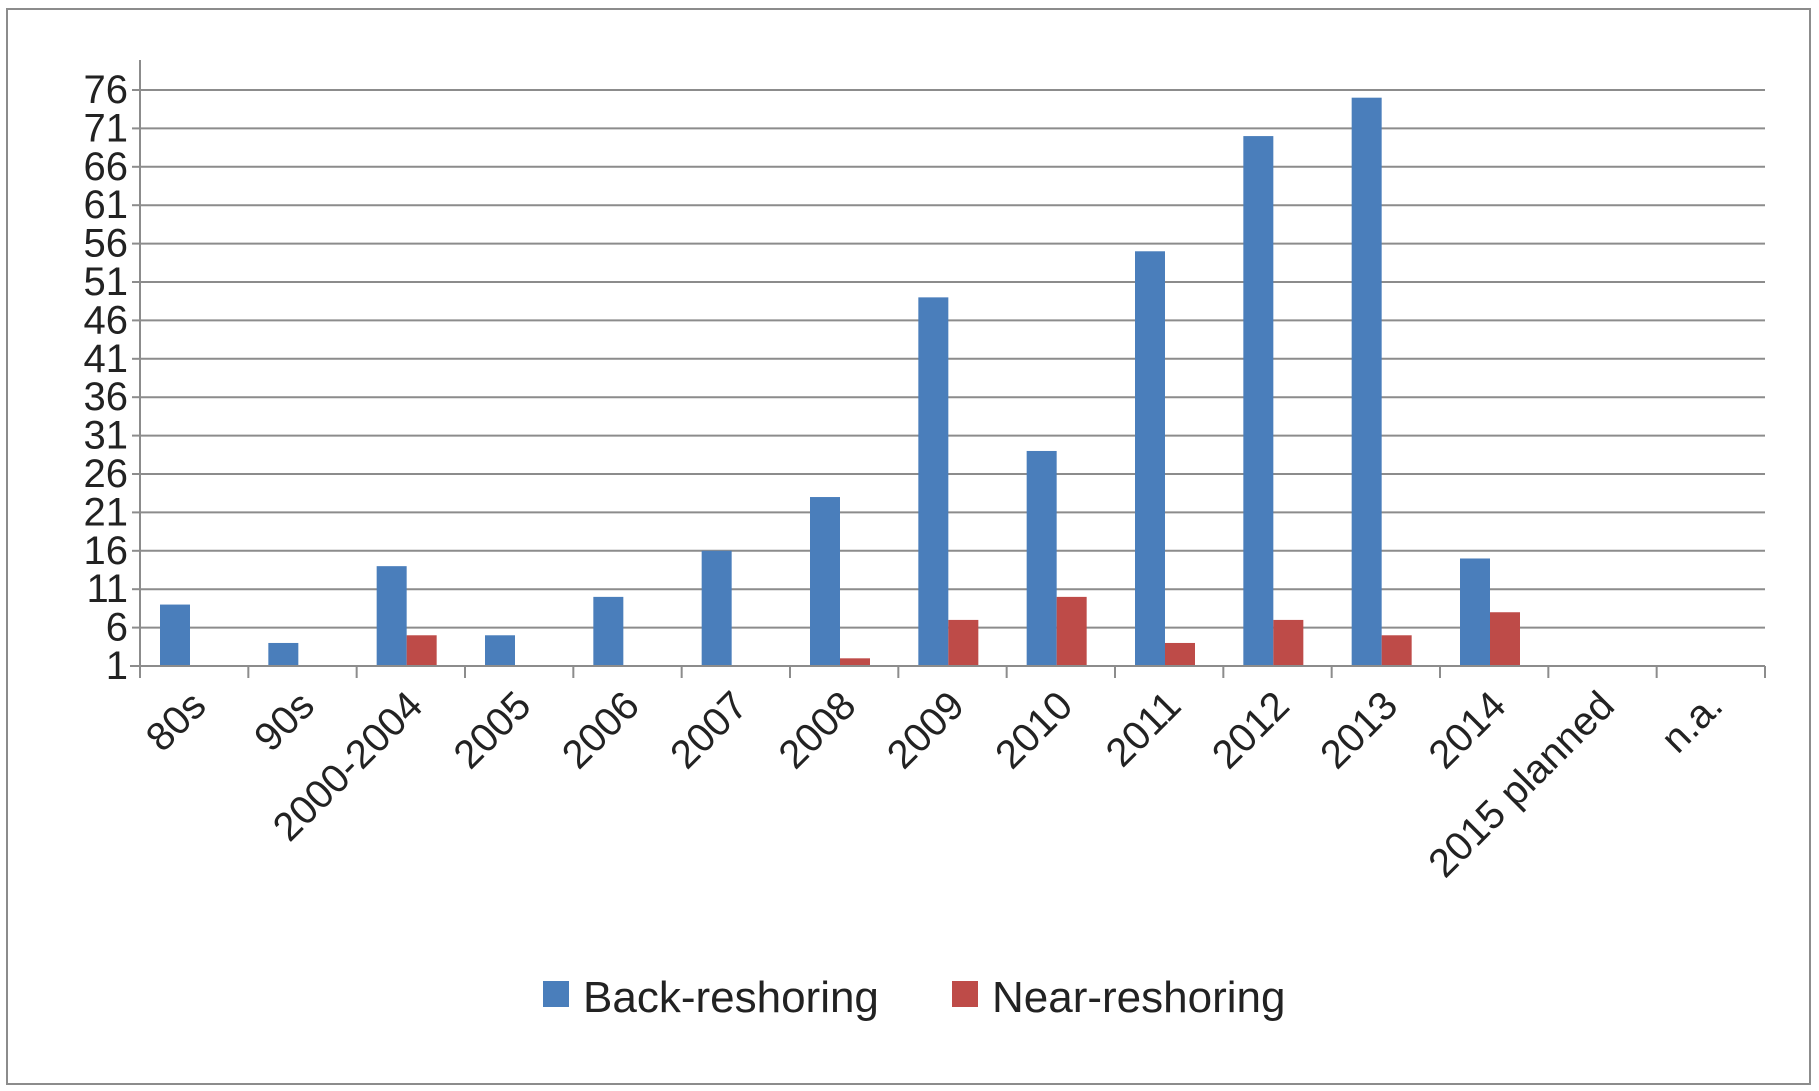 Image resolution: width=1819 pixels, height=1091 pixels. What do you see at coordinates (1475, 612) in the screenshot?
I see `bar-back-reshoring-2014` at bounding box center [1475, 612].